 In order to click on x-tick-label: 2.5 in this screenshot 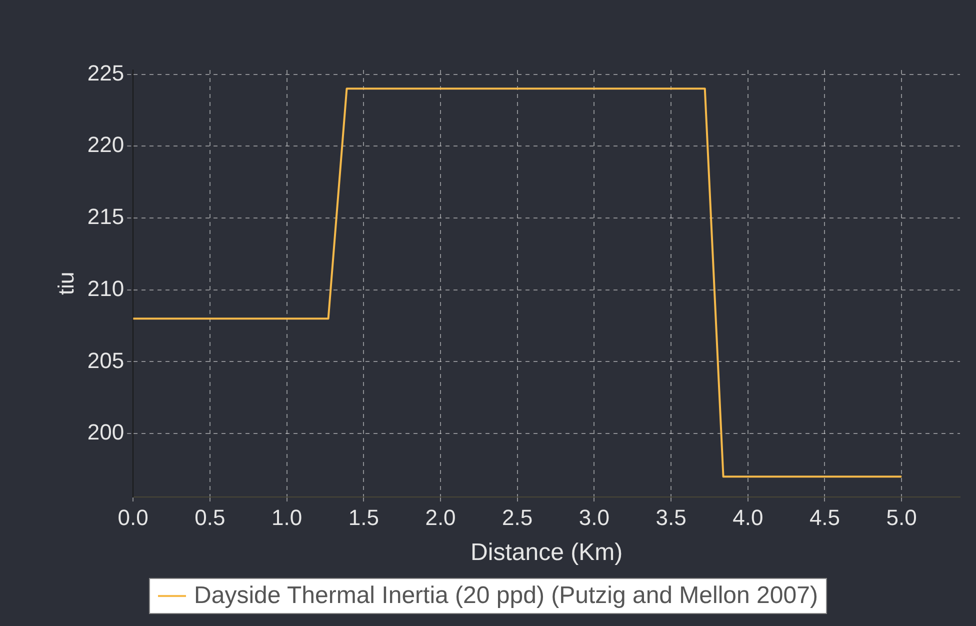, I will do `click(517, 517)`.